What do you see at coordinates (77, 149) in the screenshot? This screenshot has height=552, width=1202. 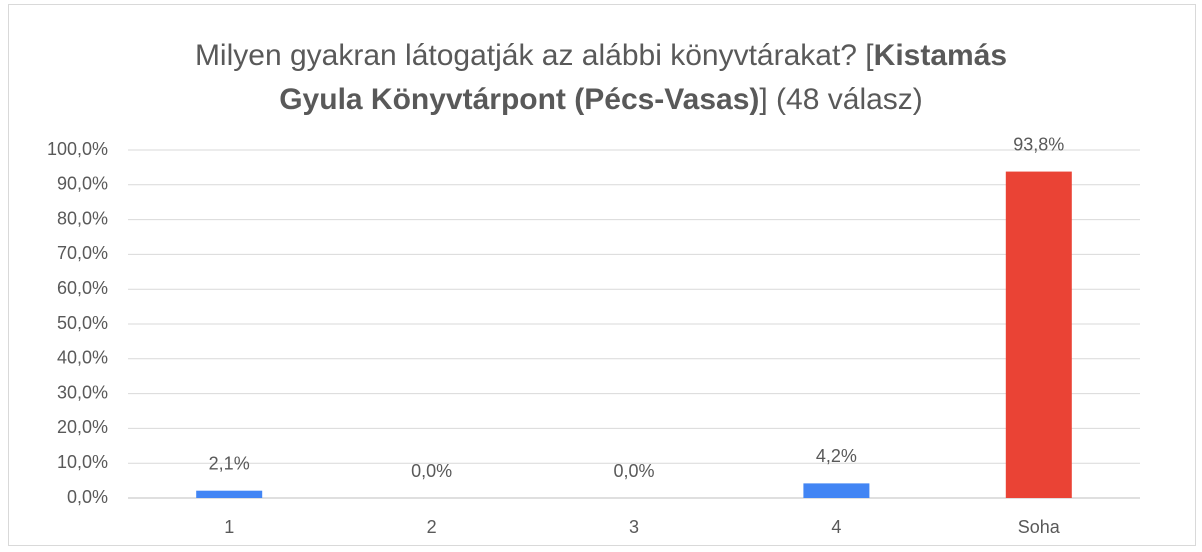 I see `y-tick-label: 100,0%` at bounding box center [77, 149].